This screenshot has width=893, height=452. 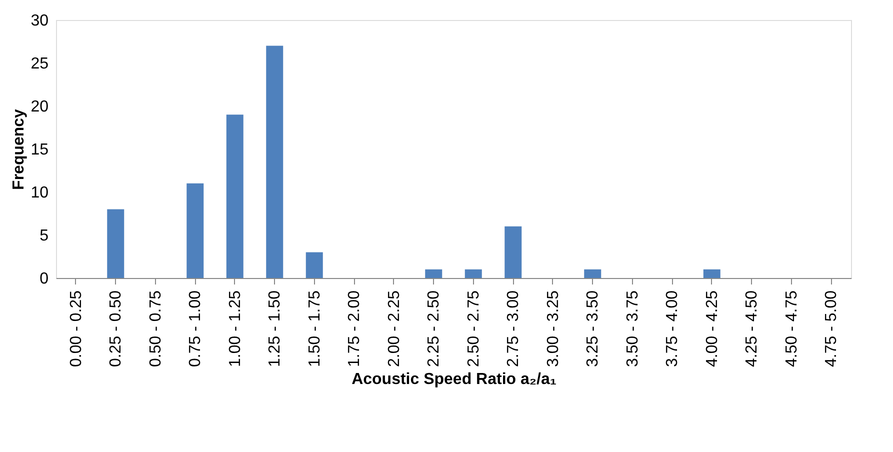 What do you see at coordinates (195, 328) in the screenshot?
I see `x-tick-label: 0.75 - 1.00` at bounding box center [195, 328].